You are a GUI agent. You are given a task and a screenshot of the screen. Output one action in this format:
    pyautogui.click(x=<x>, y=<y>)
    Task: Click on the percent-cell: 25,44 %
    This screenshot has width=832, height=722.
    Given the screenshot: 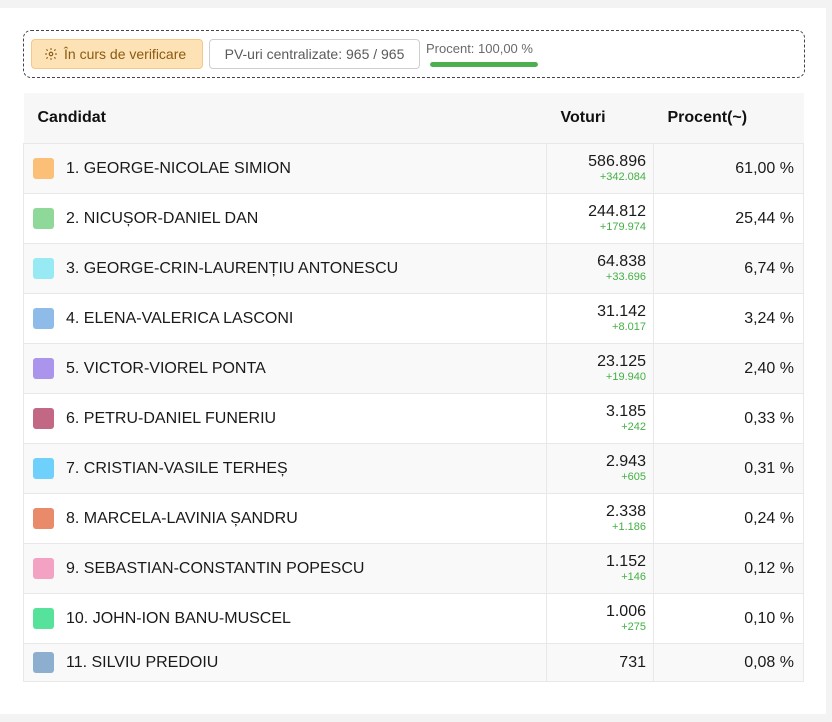 What is the action you would take?
    pyautogui.click(x=728, y=218)
    